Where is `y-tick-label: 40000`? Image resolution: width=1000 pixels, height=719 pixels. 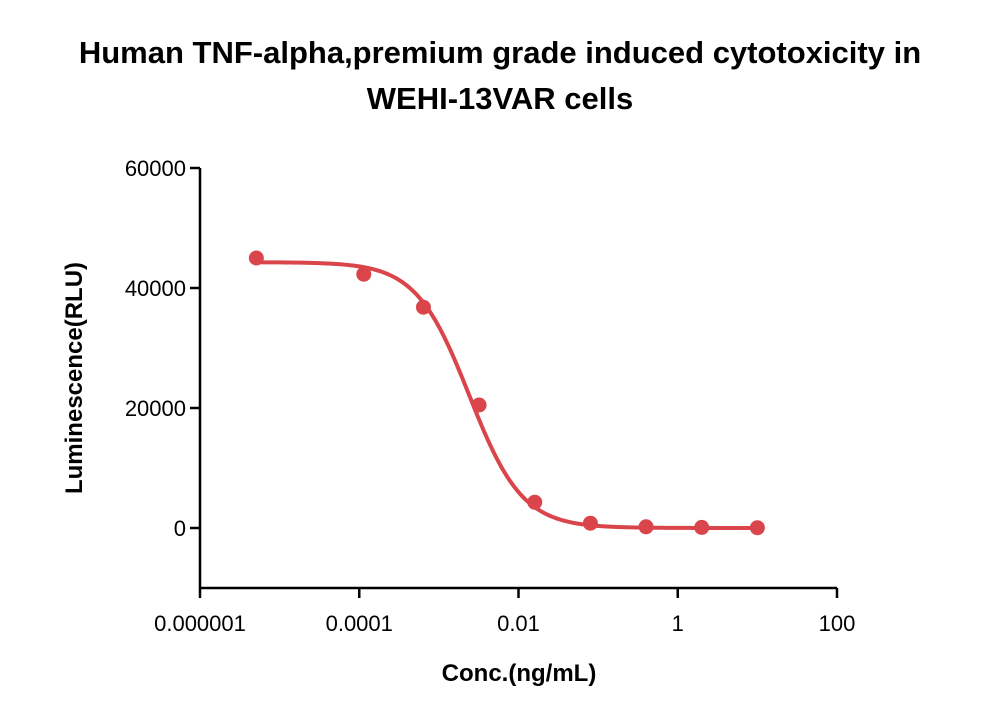
y-tick-label: 40000 is located at coordinates (155, 288).